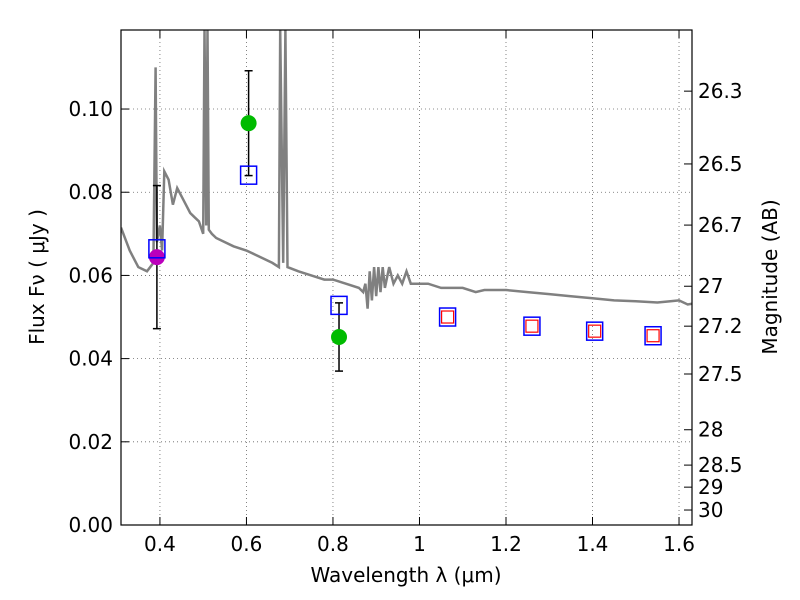  Describe the element at coordinates (710, 430) in the screenshot. I see `y2-tick-label: 28` at that location.